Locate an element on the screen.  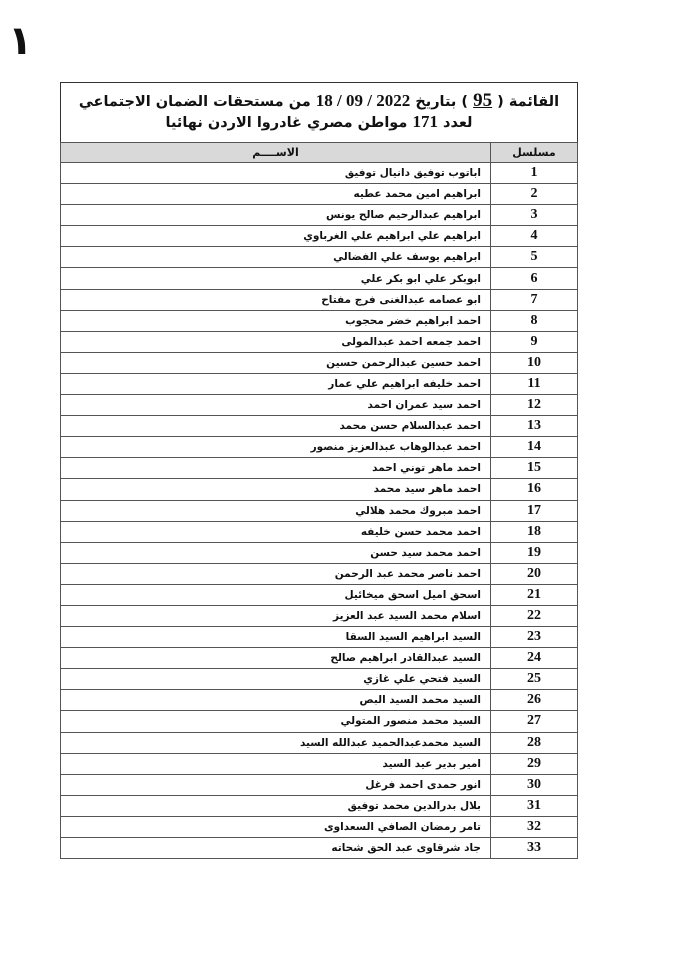
row-serial: 14 is located at coordinates (534, 447).